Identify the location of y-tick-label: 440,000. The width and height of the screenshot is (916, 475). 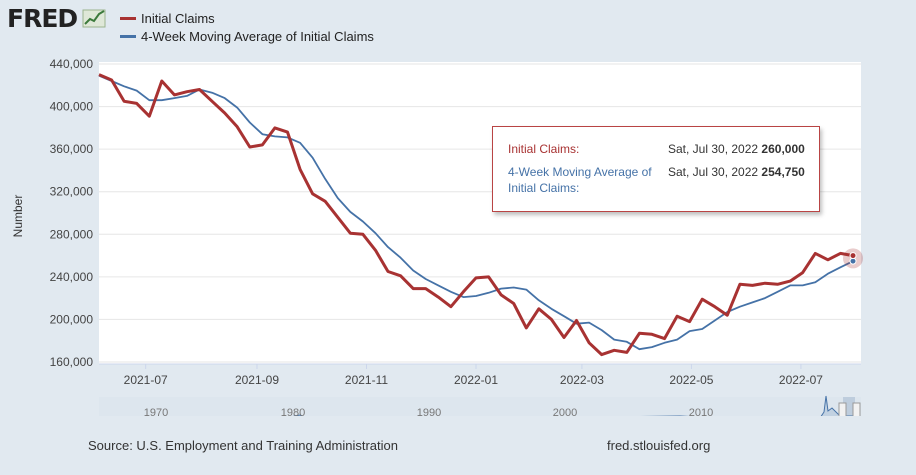
(72, 64).